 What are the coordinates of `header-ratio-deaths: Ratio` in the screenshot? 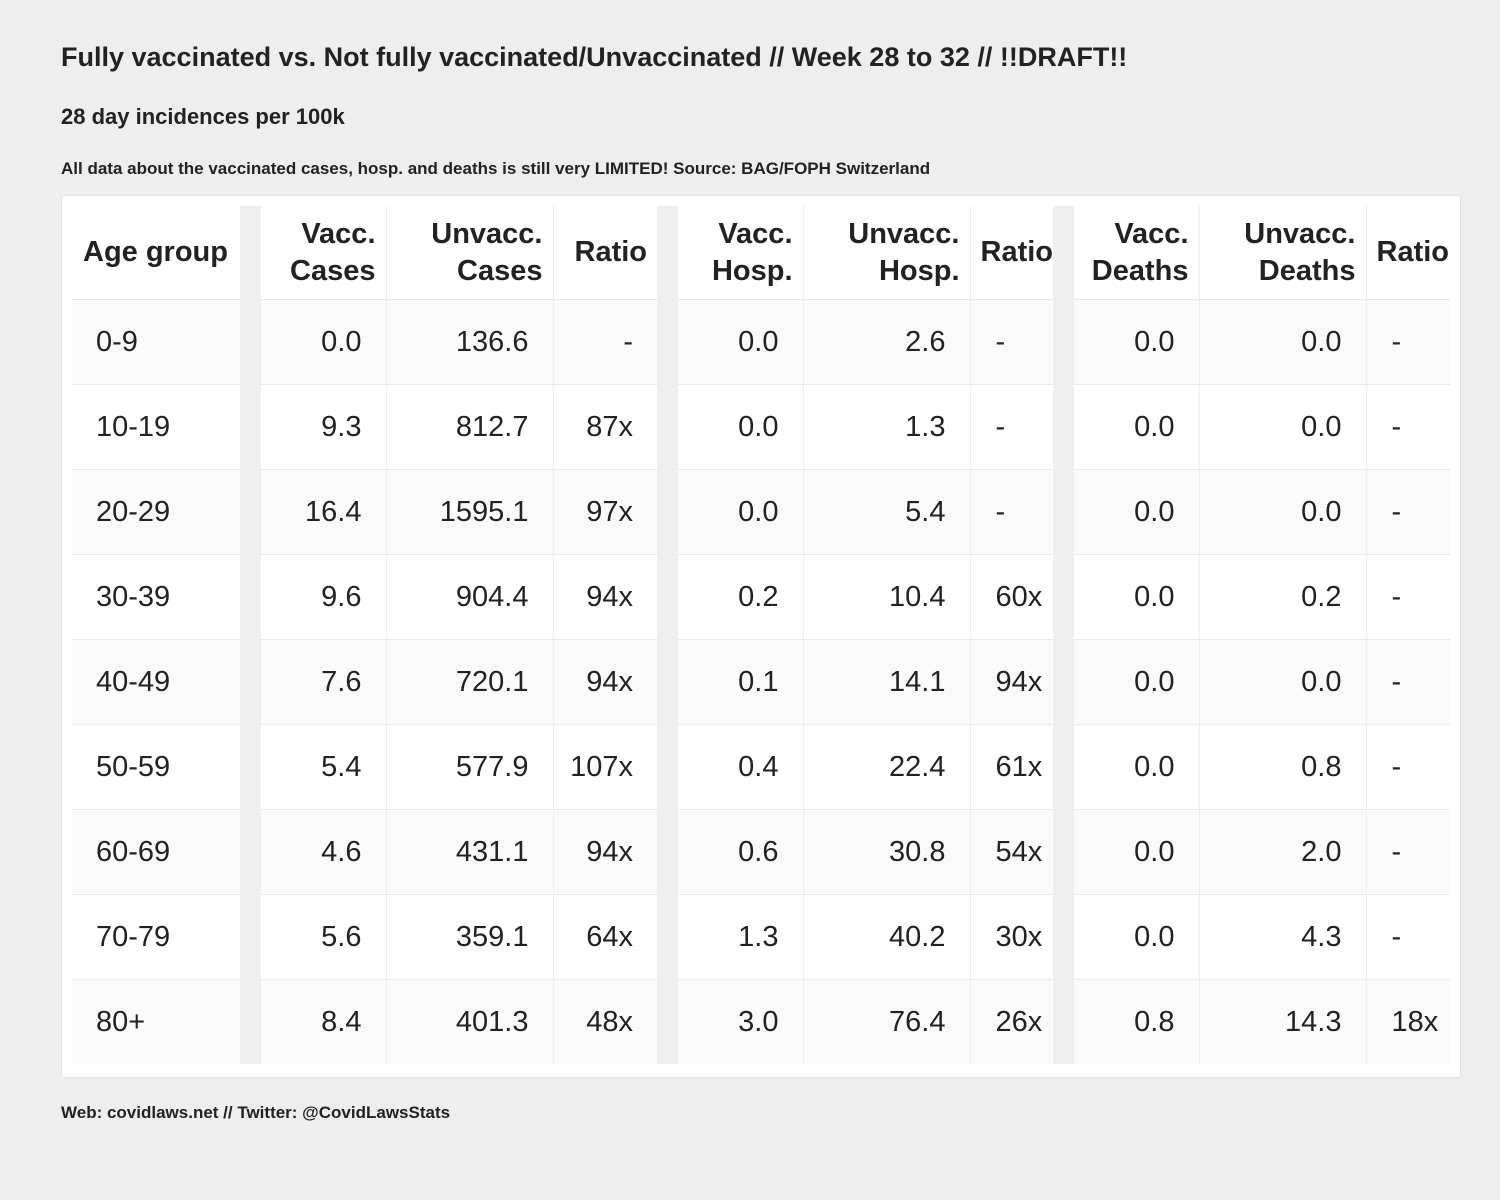 It's located at (1408, 253).